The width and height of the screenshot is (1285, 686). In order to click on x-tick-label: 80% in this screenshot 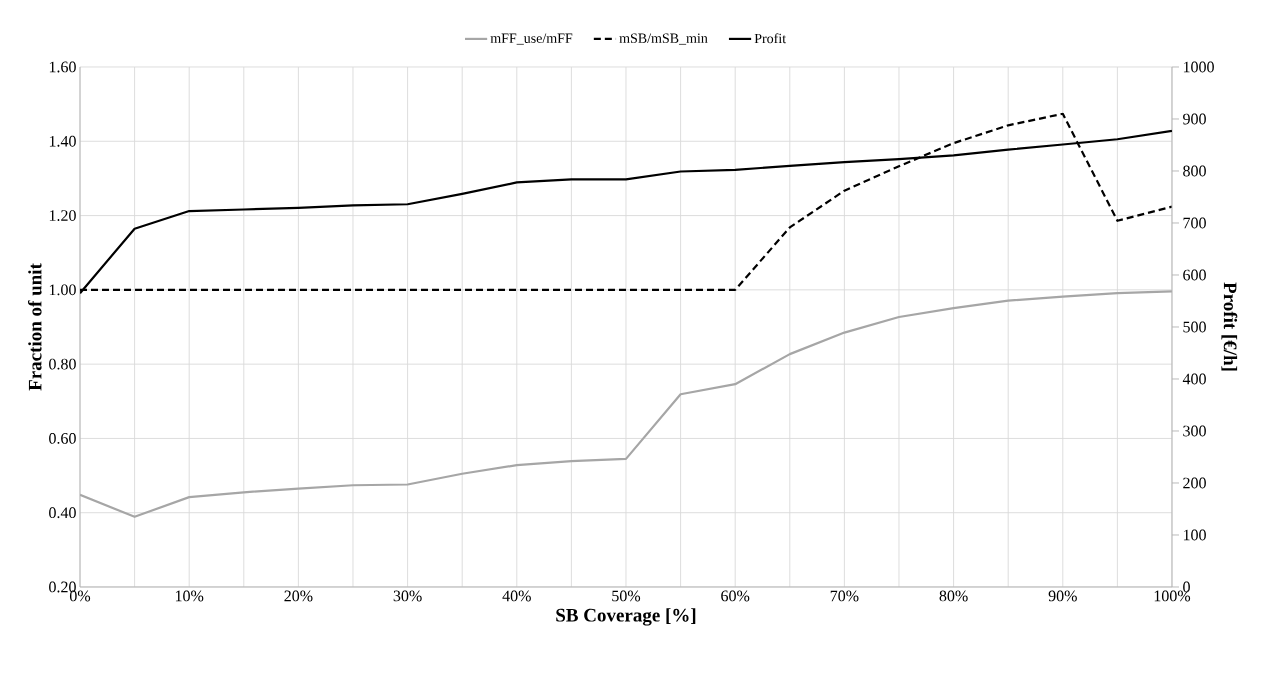, I will do `click(953, 596)`.